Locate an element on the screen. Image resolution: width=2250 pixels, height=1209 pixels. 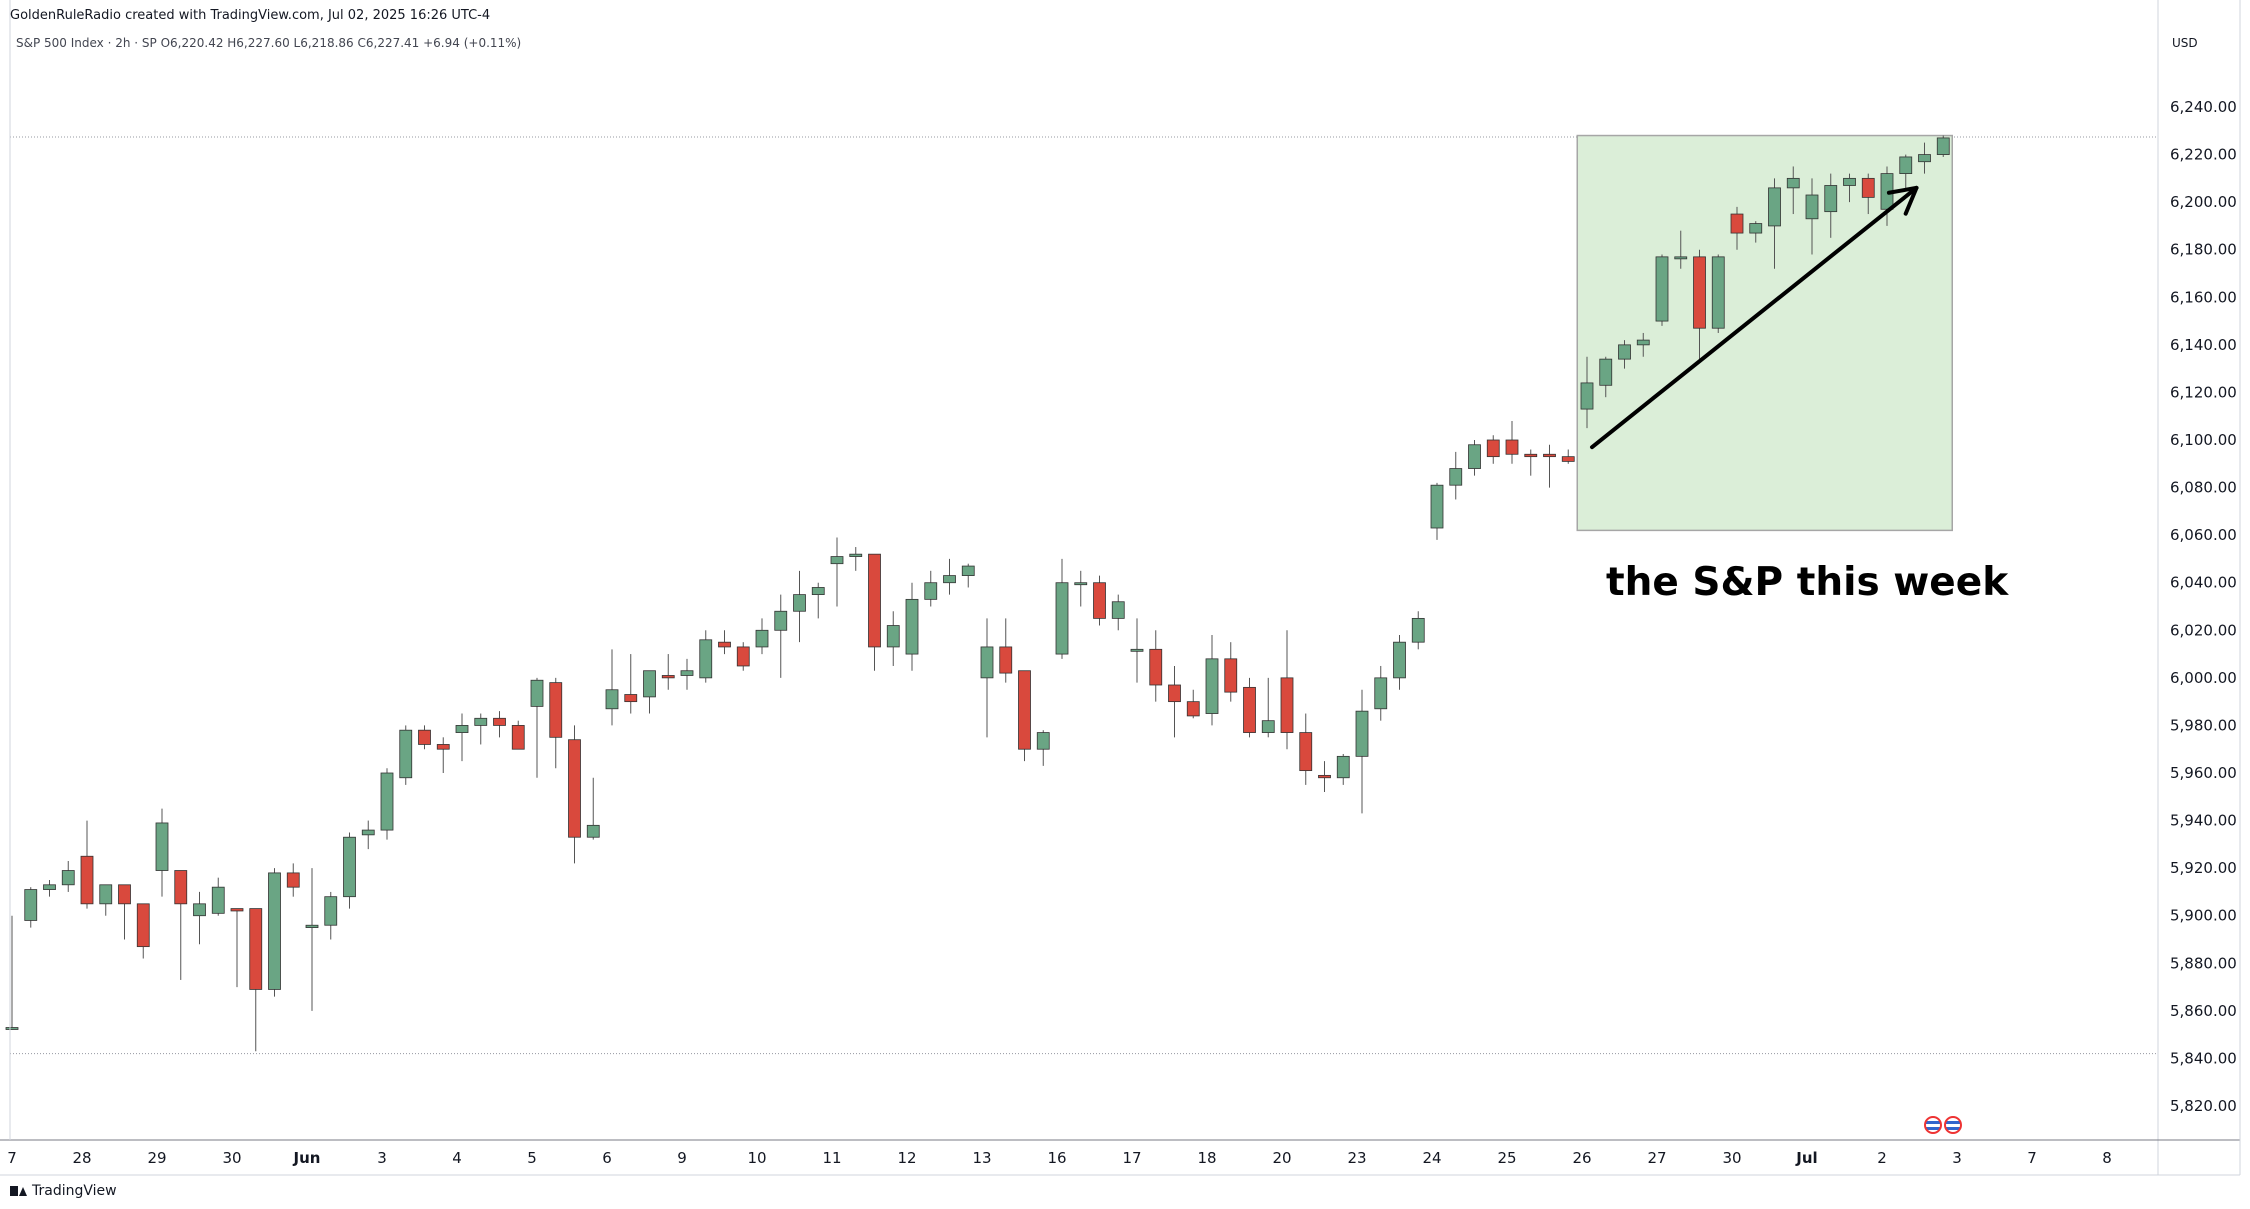
x-tick-label: 28 is located at coordinates (81, 1158).